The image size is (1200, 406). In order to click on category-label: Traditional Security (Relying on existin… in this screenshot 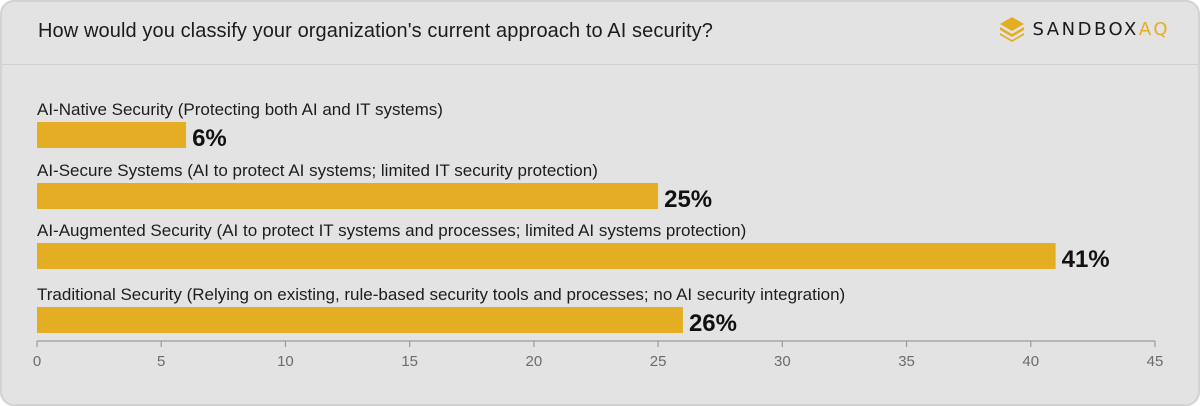, I will do `click(441, 294)`.